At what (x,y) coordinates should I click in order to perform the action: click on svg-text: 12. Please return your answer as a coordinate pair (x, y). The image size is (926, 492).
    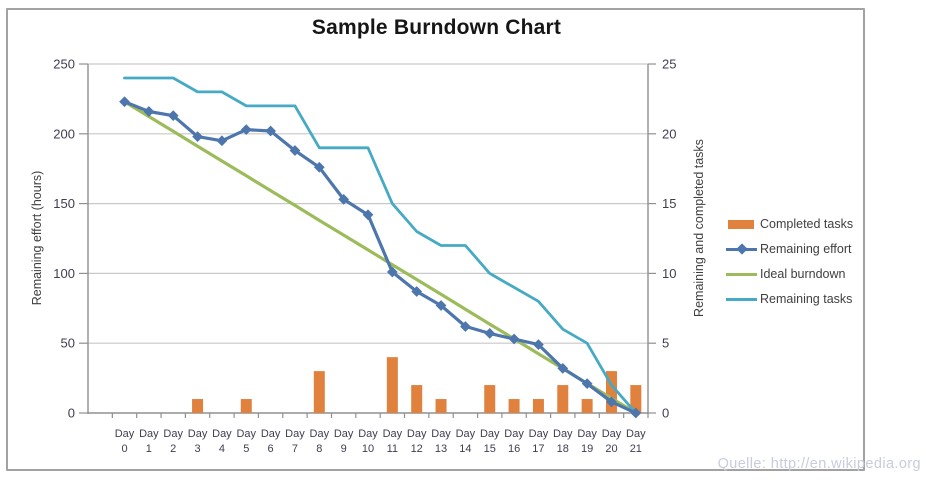
    Looking at the image, I should click on (417, 449).